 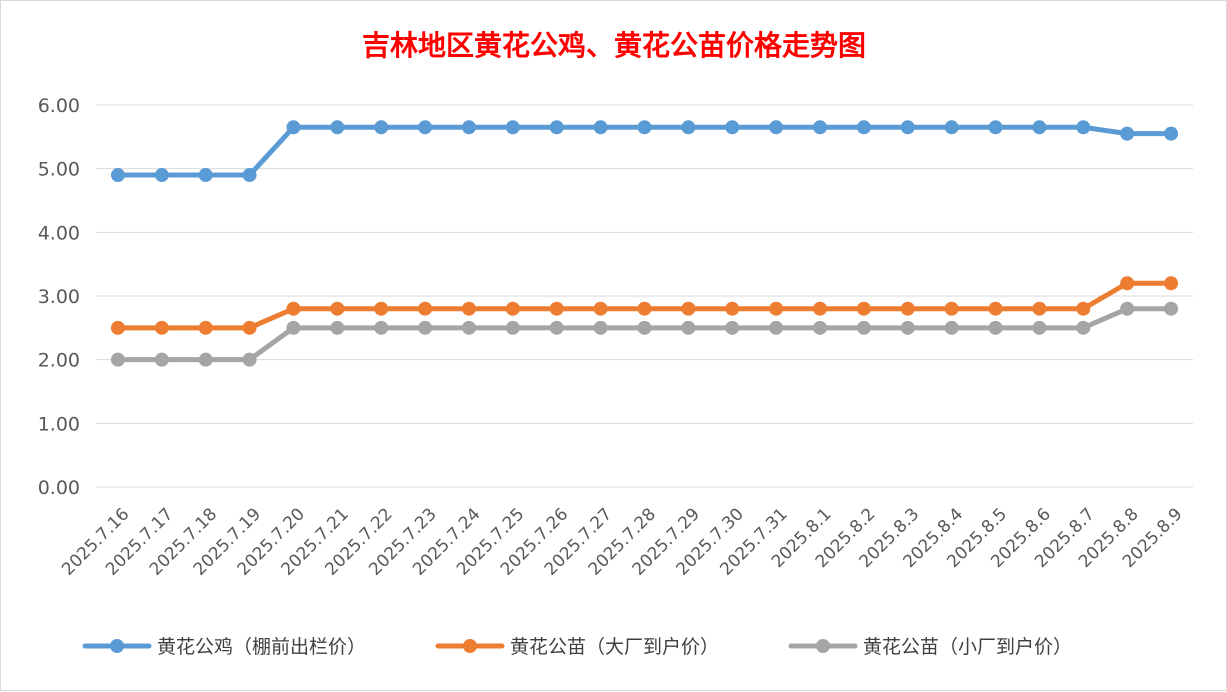 What do you see at coordinates (59, 170) in the screenshot?
I see `y-tick-label: 5.00` at bounding box center [59, 170].